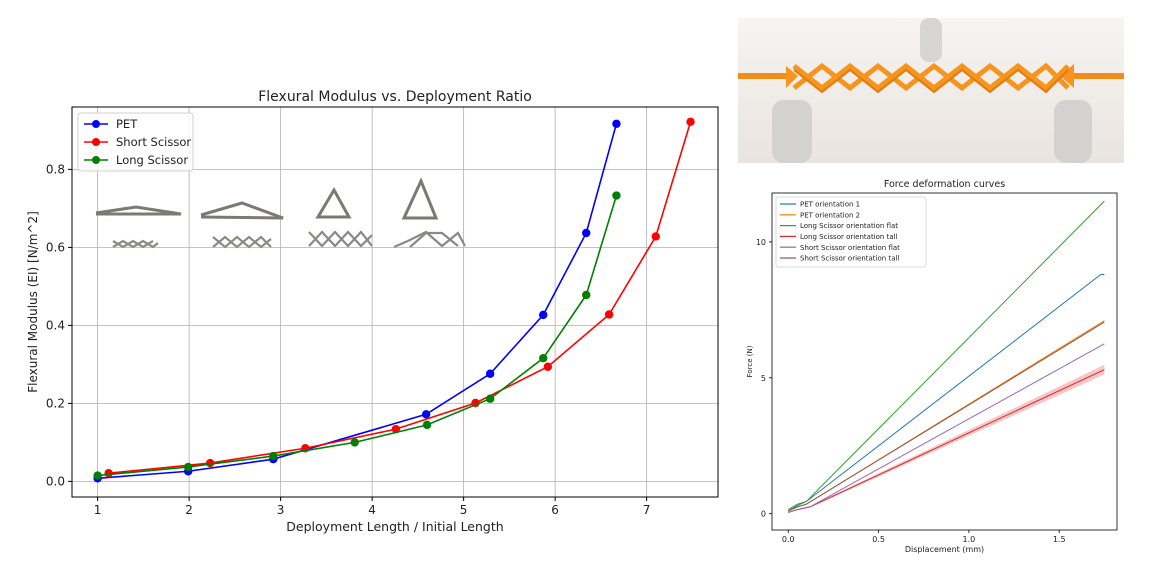 Image resolution: width=1151 pixels, height=568 pixels. I want to click on short-scissor-1b, so click(133, 244).